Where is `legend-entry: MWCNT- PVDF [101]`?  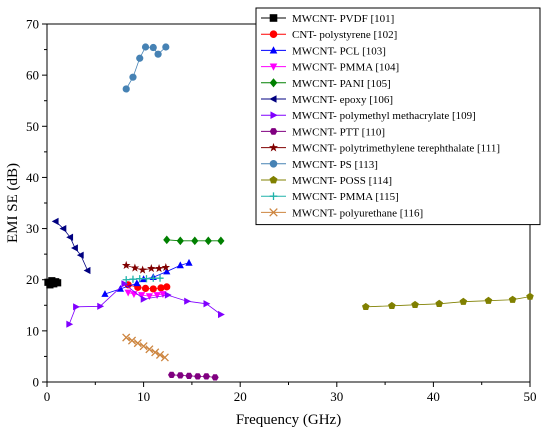
legend-entry: MWCNT- PVDF [101] is located at coordinates (327, 19).